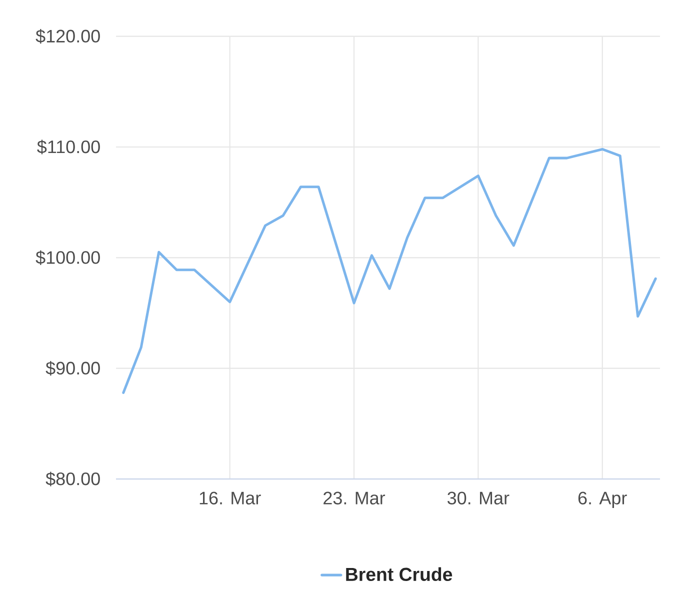  Describe the element at coordinates (602, 500) in the screenshot. I see `x-tick-label: 6. Apr` at that location.